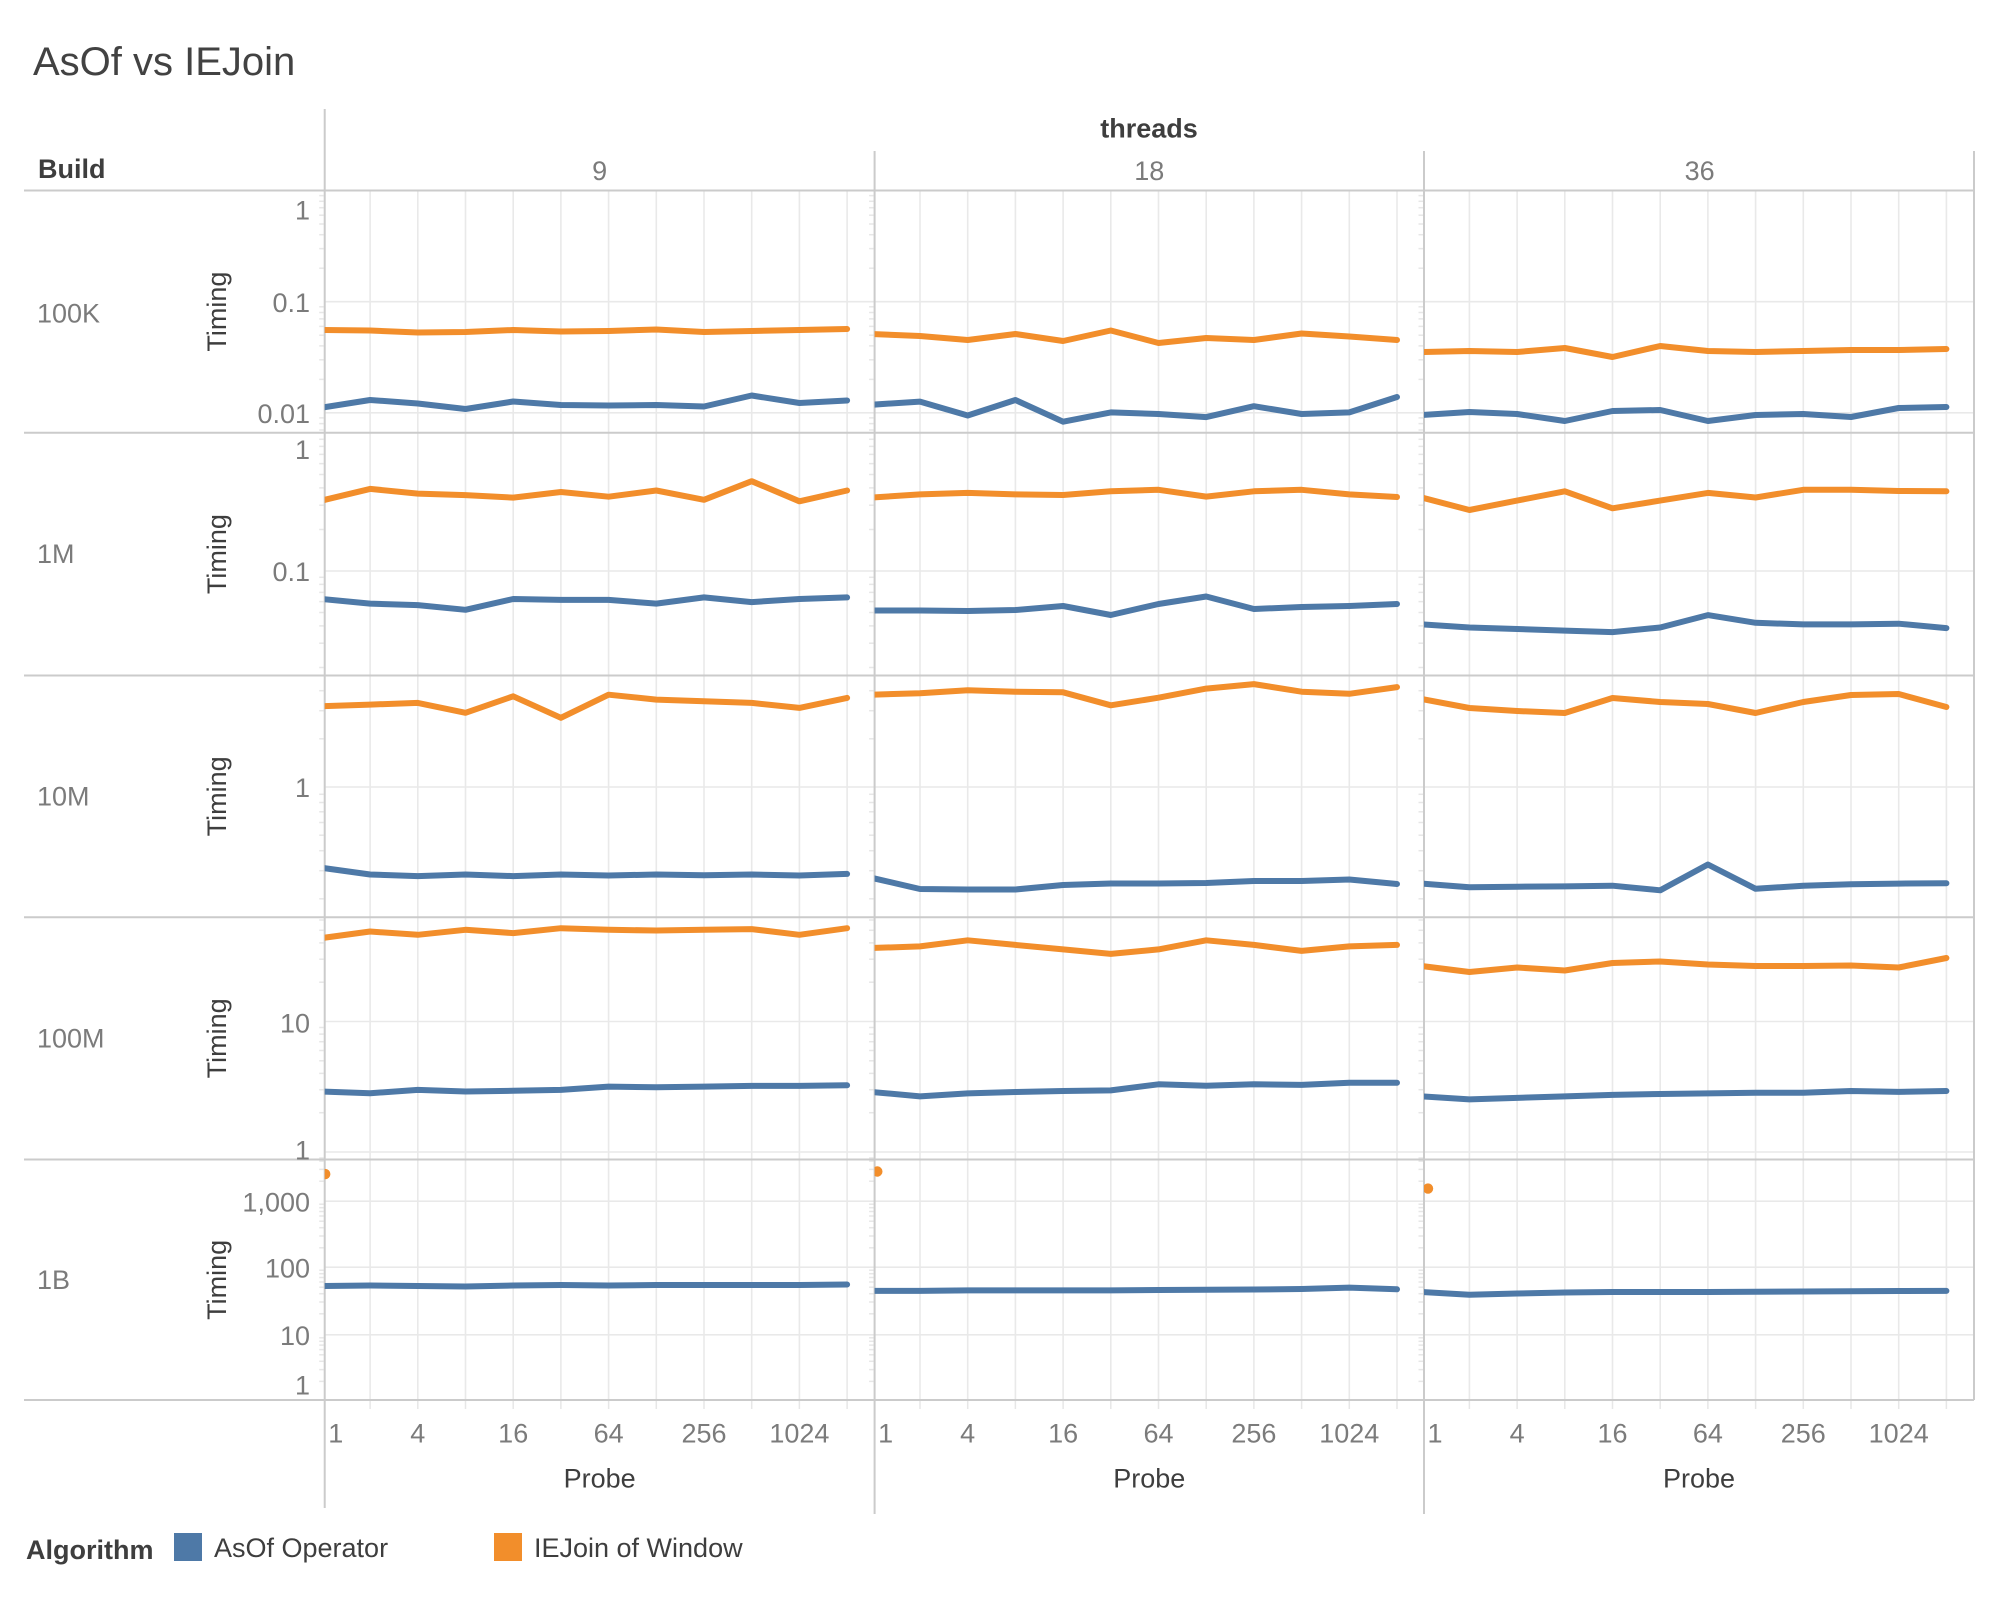 The width and height of the screenshot is (2000, 1605). Describe the element at coordinates (301, 1548) in the screenshot. I see `svg-text: AsOf Operator` at that location.